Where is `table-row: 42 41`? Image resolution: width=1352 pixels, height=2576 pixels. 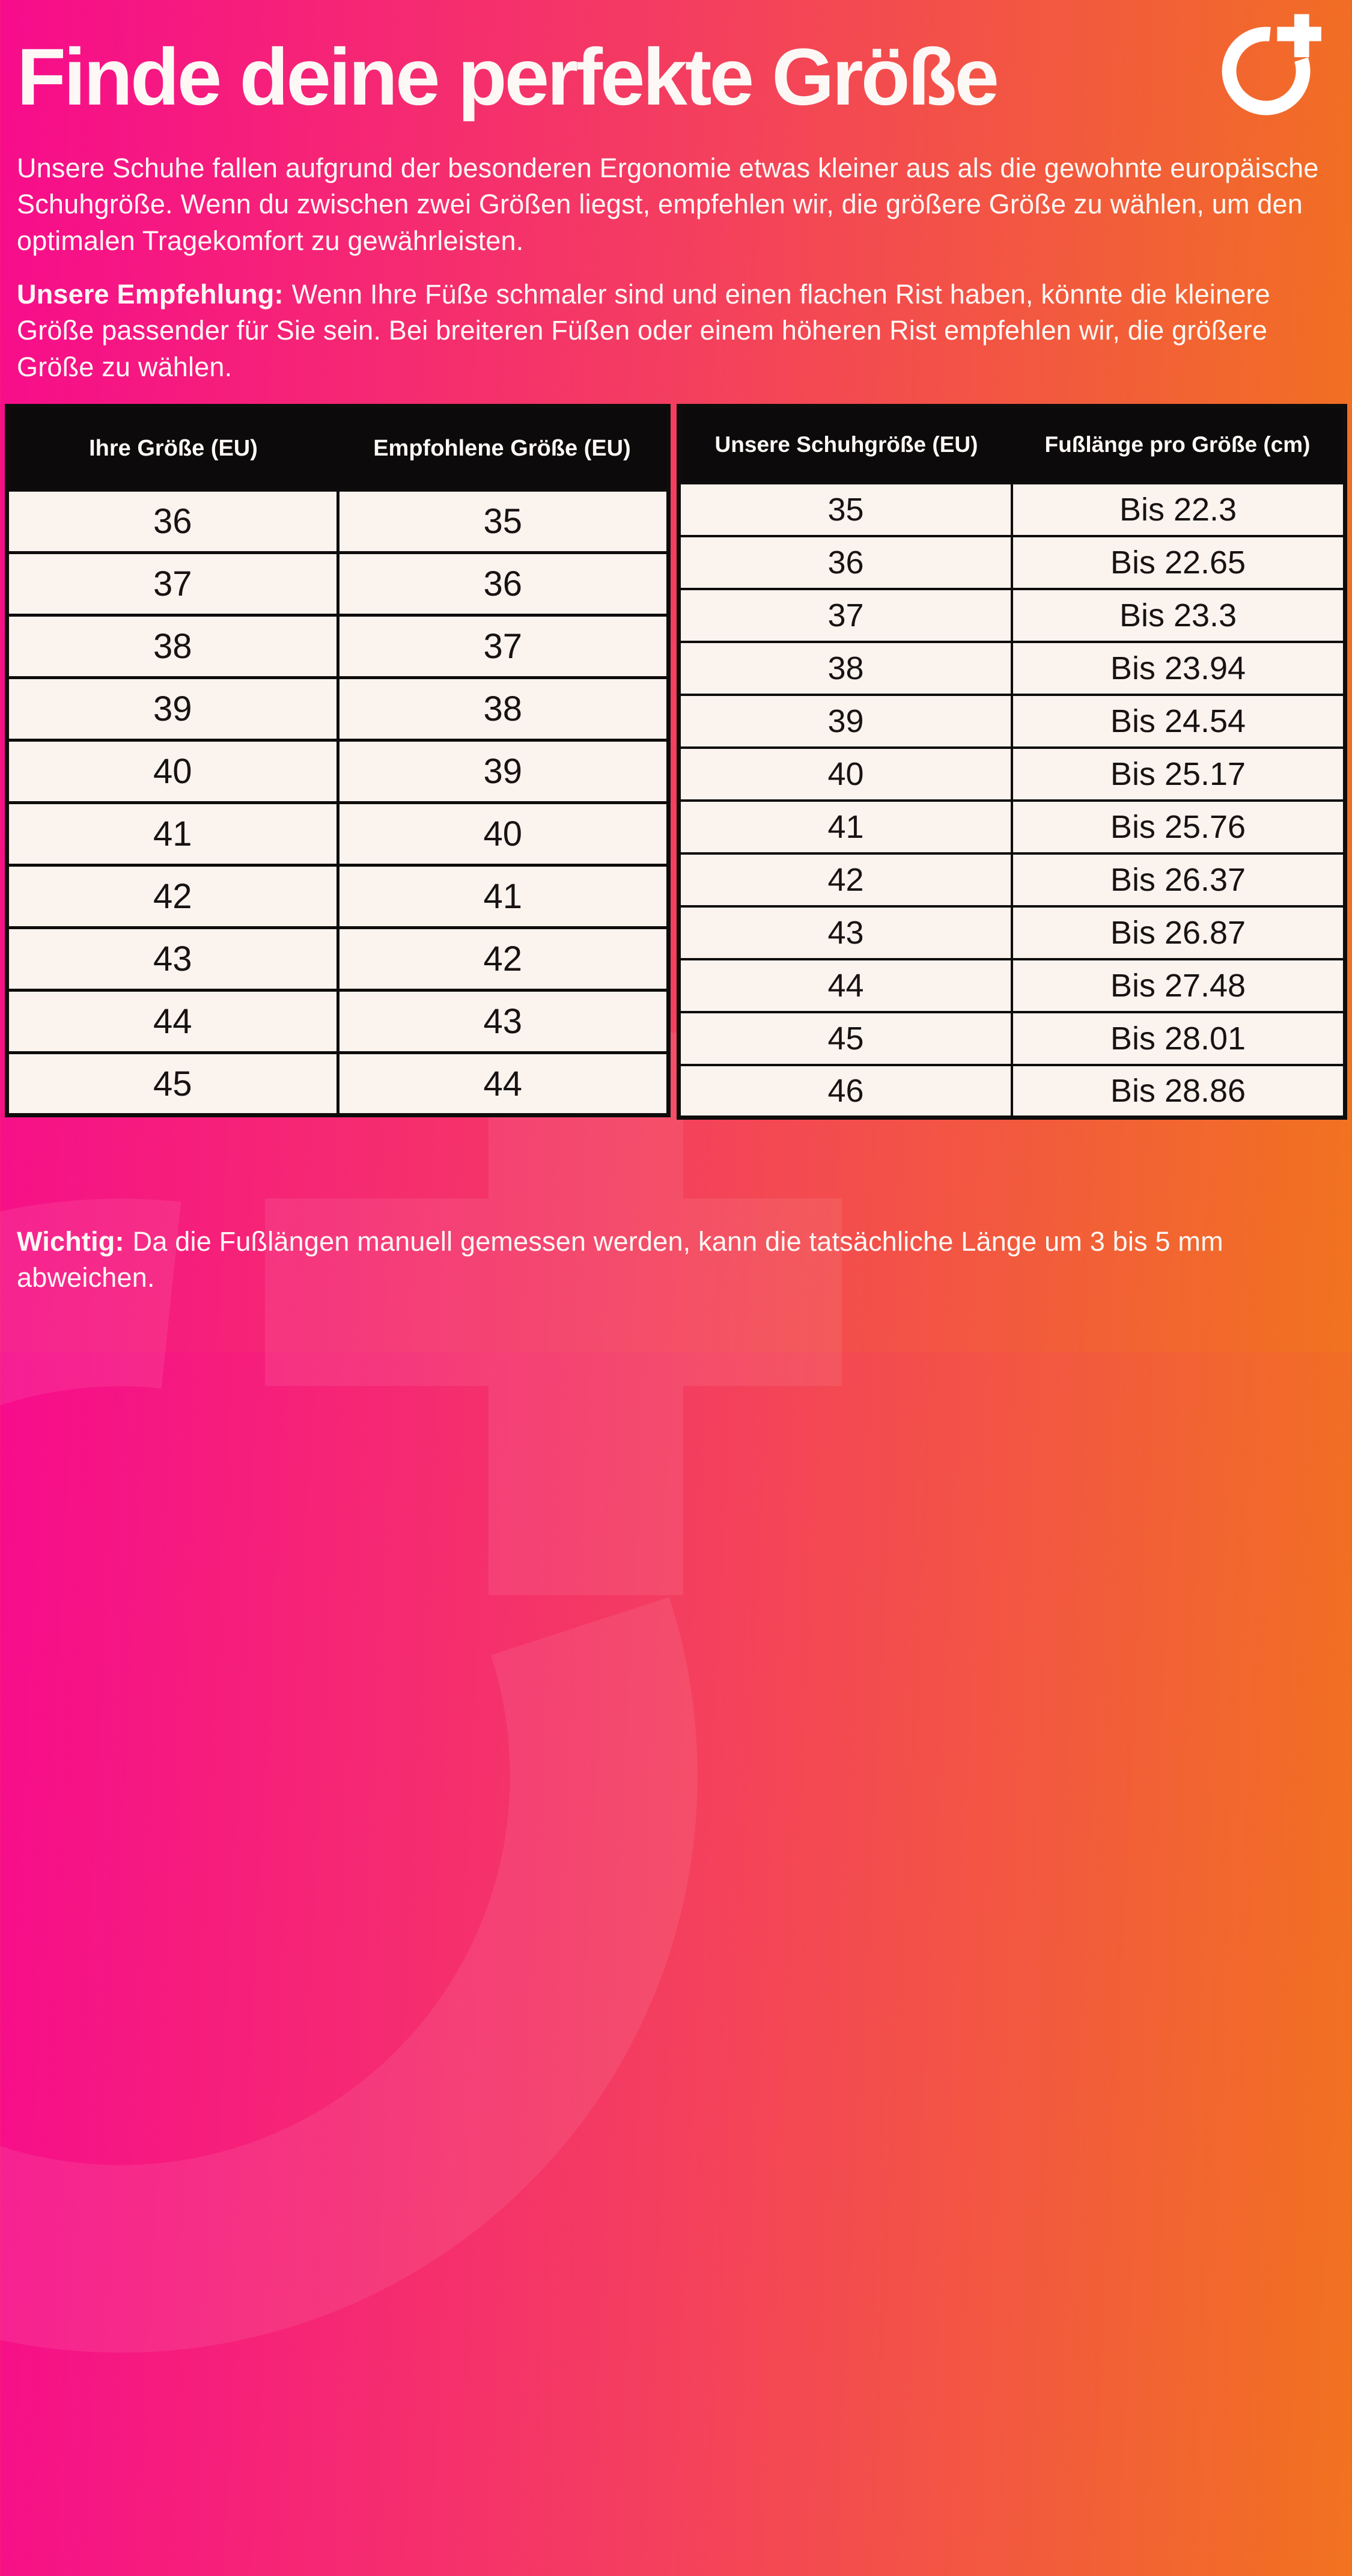 table-row: 42 41 is located at coordinates (337, 896).